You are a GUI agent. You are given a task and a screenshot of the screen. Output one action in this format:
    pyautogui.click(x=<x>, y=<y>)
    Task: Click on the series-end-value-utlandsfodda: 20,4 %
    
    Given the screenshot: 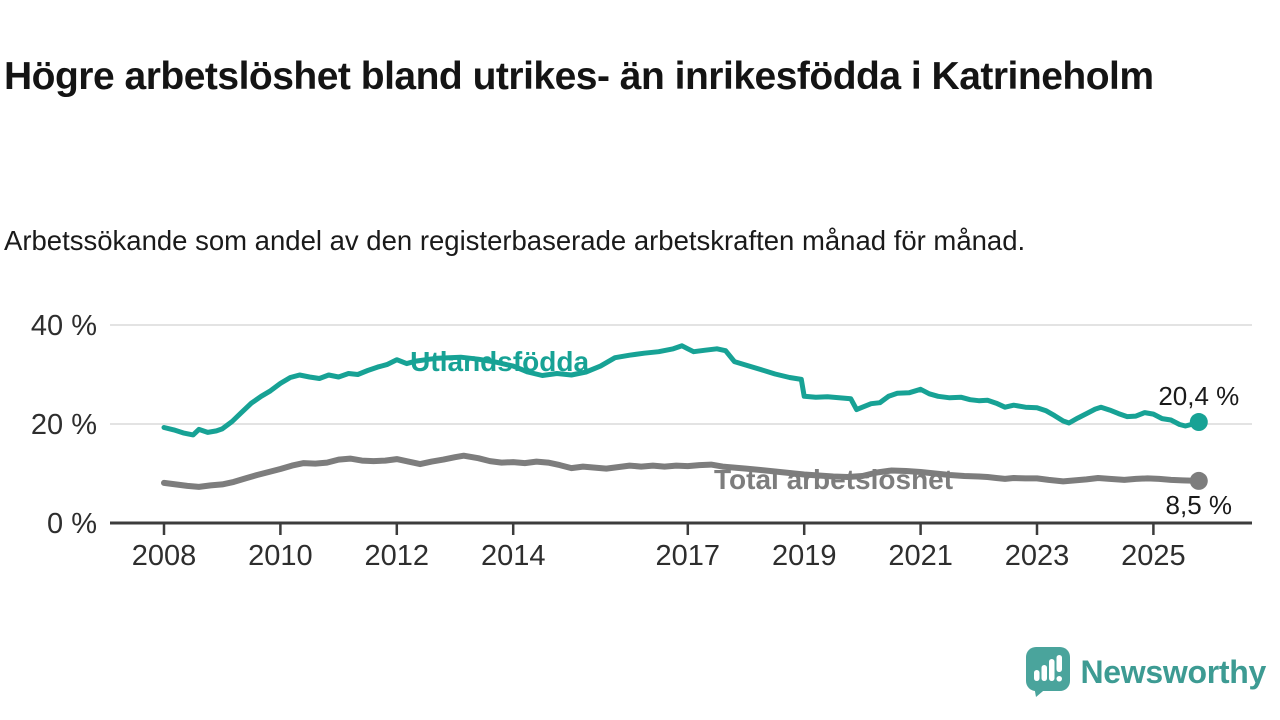 What is the action you would take?
    pyautogui.click(x=1198, y=396)
    